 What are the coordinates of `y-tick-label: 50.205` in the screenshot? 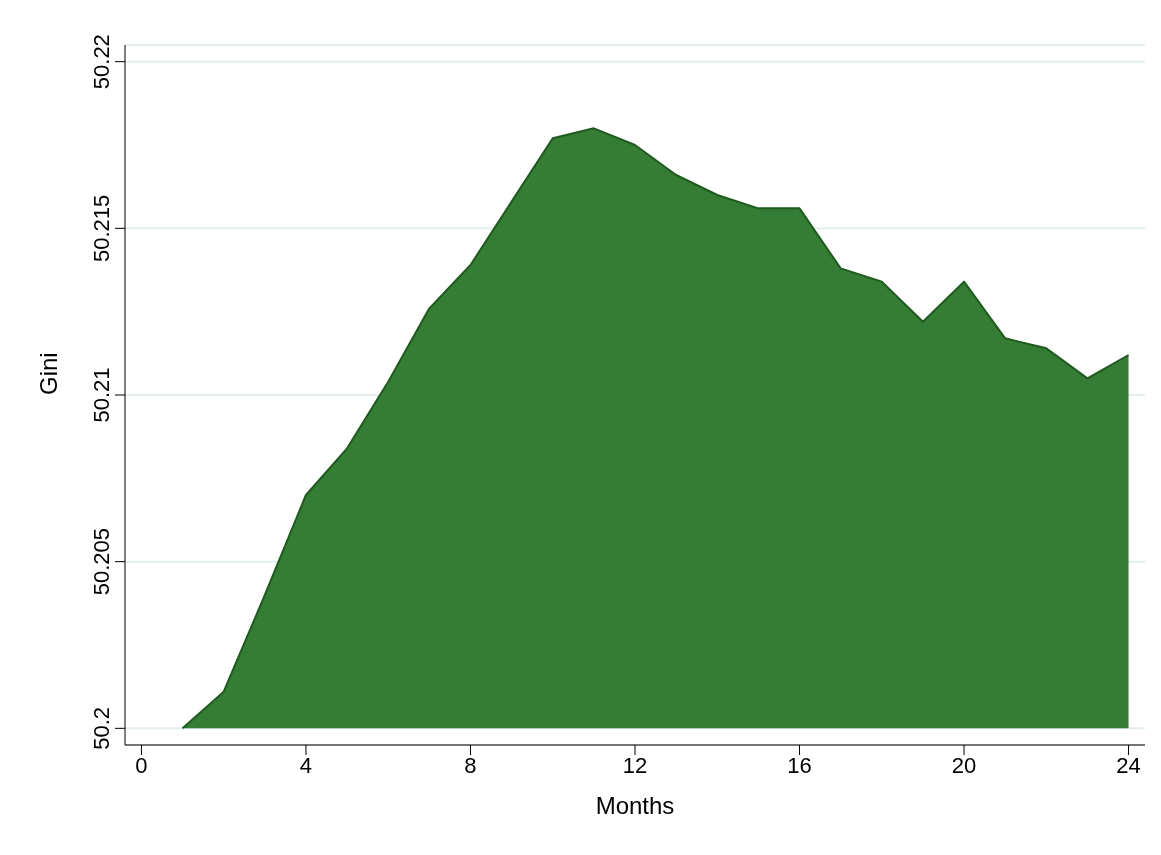 It's located at (101, 562).